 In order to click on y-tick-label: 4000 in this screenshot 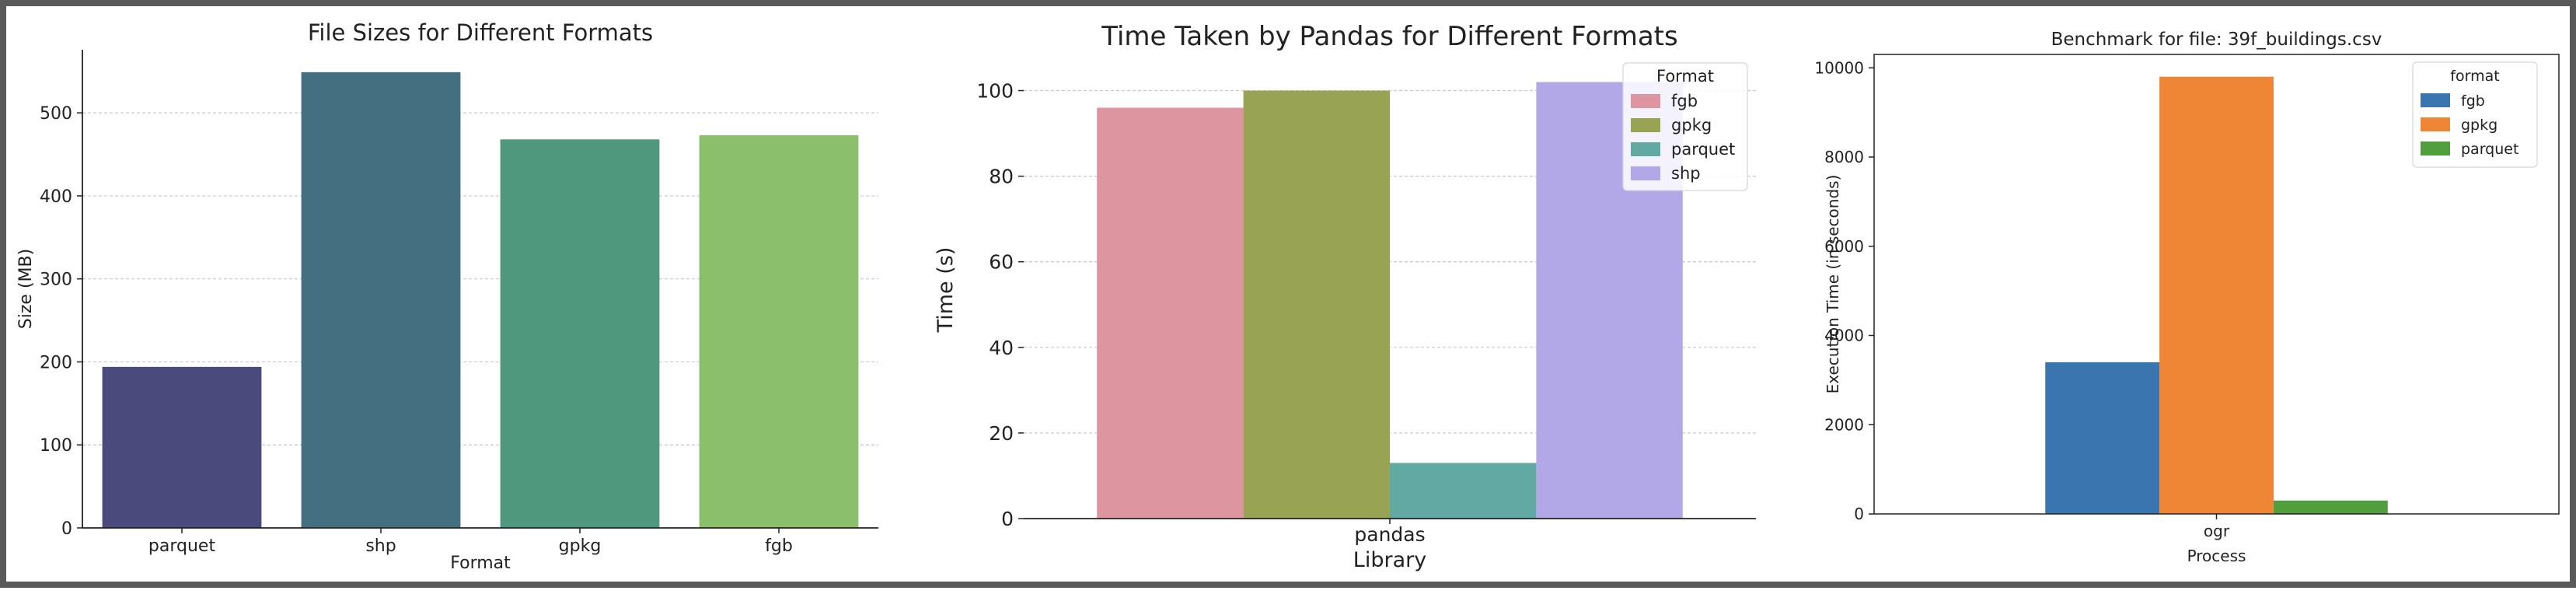, I will do `click(1844, 336)`.